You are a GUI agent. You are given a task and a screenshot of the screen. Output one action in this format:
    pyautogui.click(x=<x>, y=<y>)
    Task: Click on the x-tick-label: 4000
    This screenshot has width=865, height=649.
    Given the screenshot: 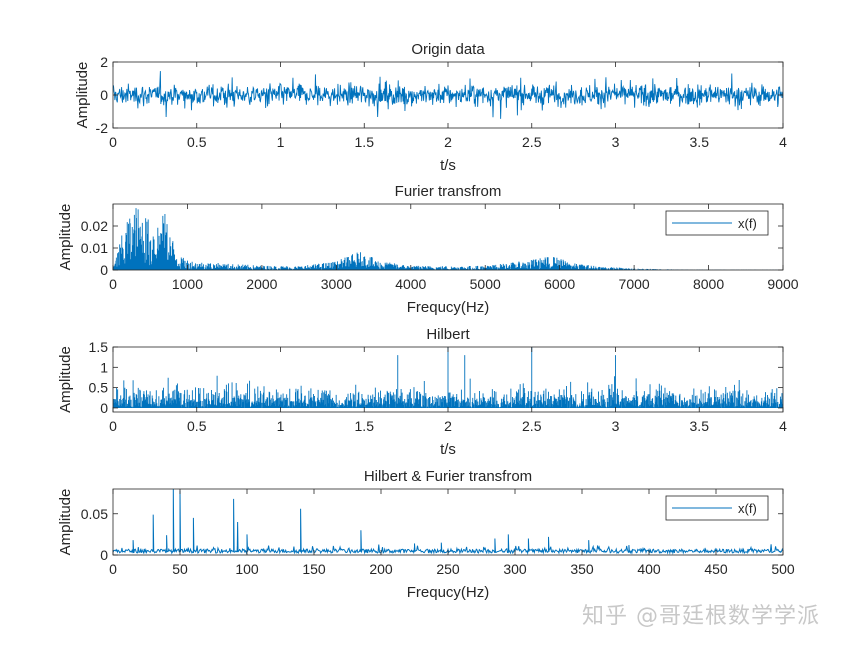 What is the action you would take?
    pyautogui.click(x=410, y=284)
    